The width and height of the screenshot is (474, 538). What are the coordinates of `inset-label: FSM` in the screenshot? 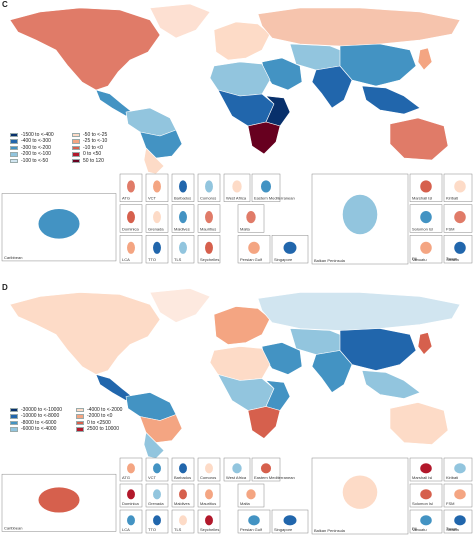 It's located at (450, 503).